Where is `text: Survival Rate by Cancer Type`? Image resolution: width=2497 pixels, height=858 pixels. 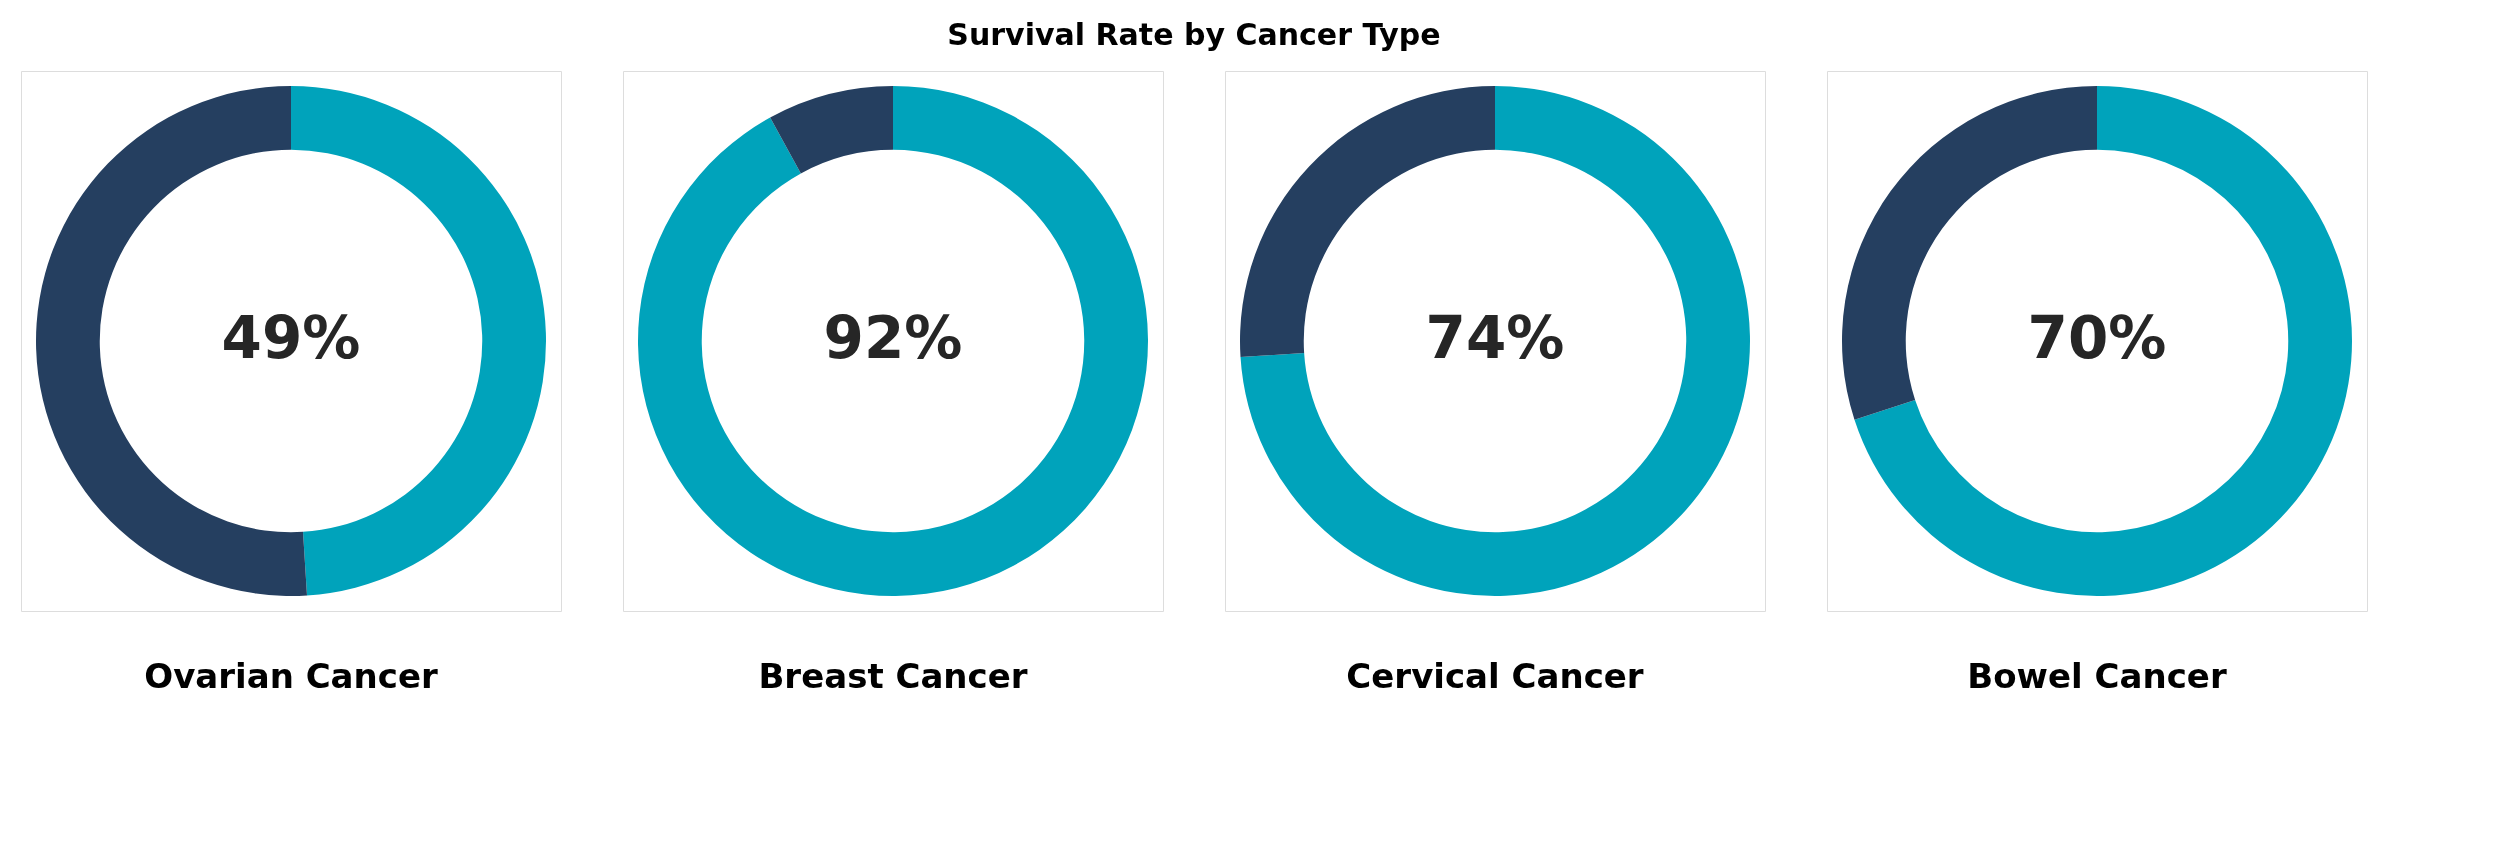 text: Survival Rate by Cancer Type is located at coordinates (1194, 34).